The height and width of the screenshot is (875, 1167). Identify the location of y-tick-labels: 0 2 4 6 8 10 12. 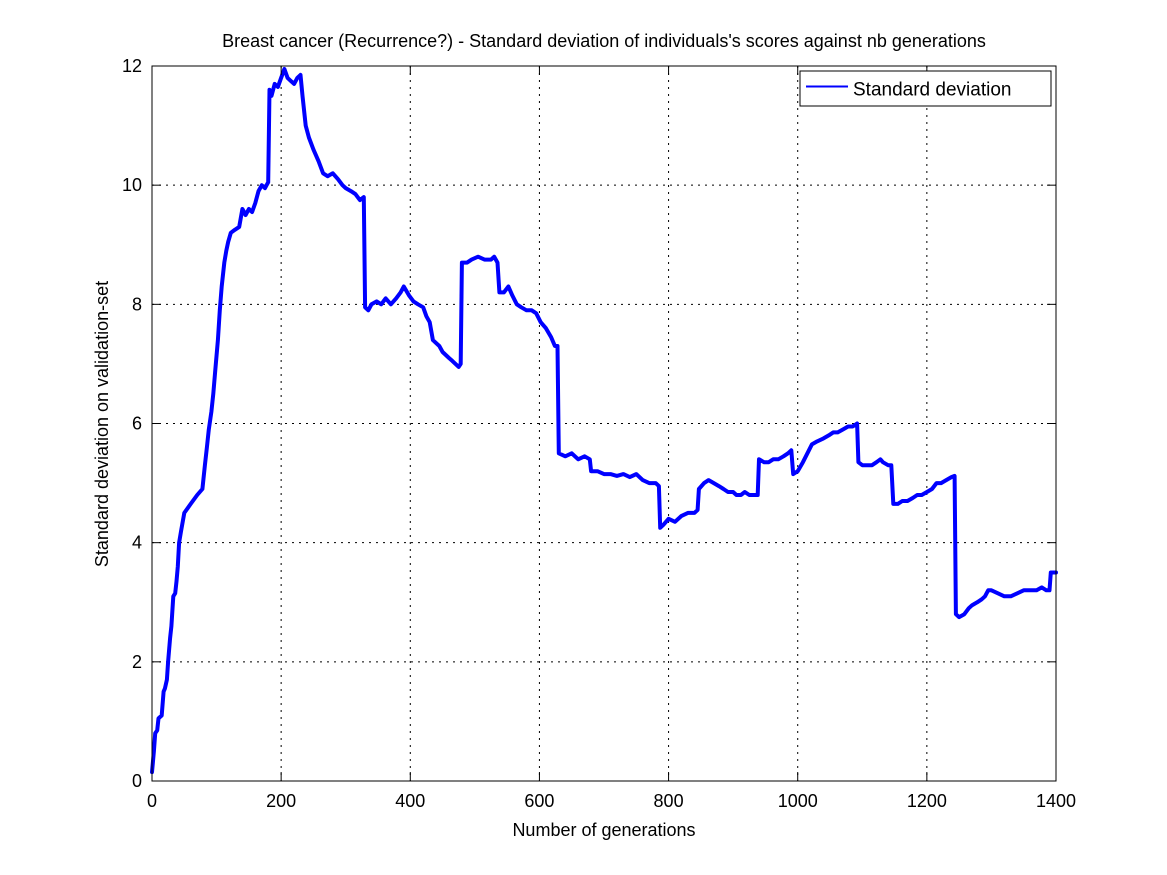
(132, 423).